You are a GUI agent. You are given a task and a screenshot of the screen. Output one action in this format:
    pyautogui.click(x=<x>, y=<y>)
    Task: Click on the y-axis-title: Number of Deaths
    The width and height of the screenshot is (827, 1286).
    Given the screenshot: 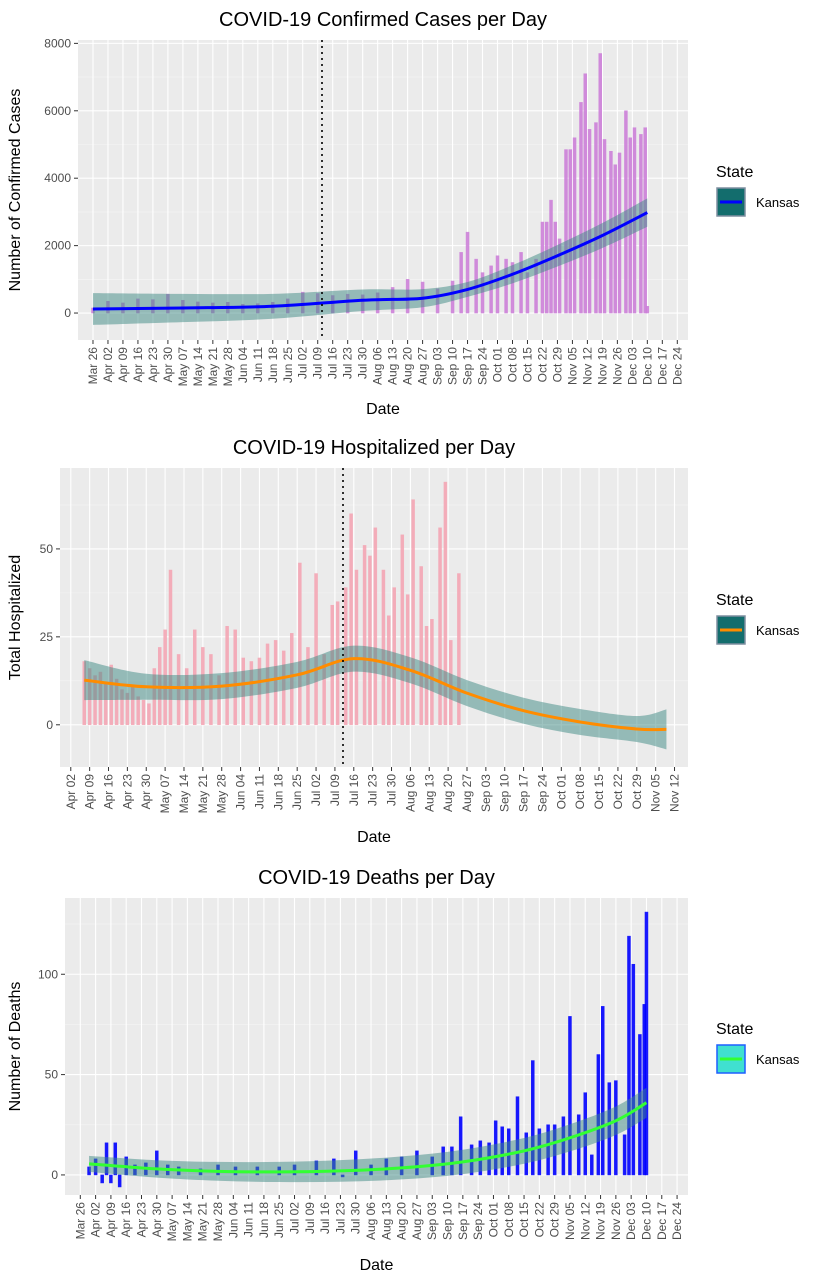 What is the action you would take?
    pyautogui.click(x=15, y=1047)
    